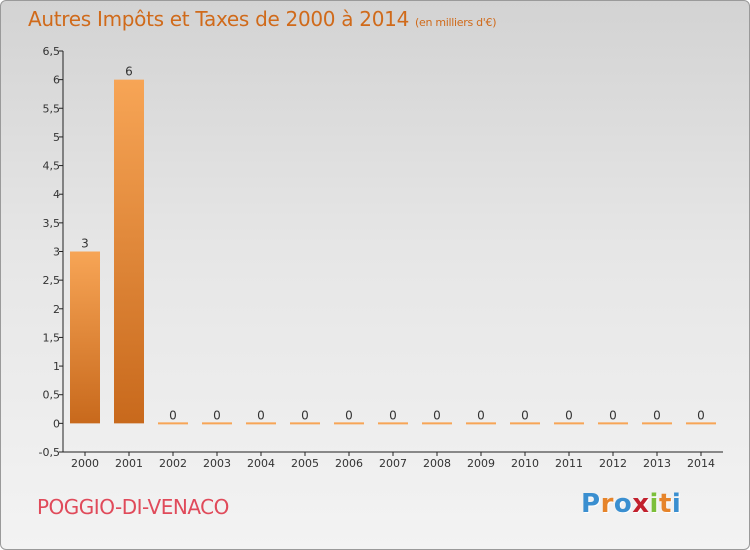 The width and height of the screenshot is (750, 550). What do you see at coordinates (56, 252) in the screenshot?
I see `y-tick-label: 3` at bounding box center [56, 252].